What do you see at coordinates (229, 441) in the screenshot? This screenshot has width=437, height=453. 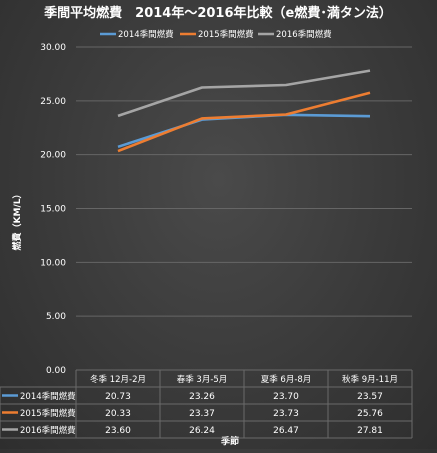 I see `x-axis-label: 季節` at bounding box center [229, 441].